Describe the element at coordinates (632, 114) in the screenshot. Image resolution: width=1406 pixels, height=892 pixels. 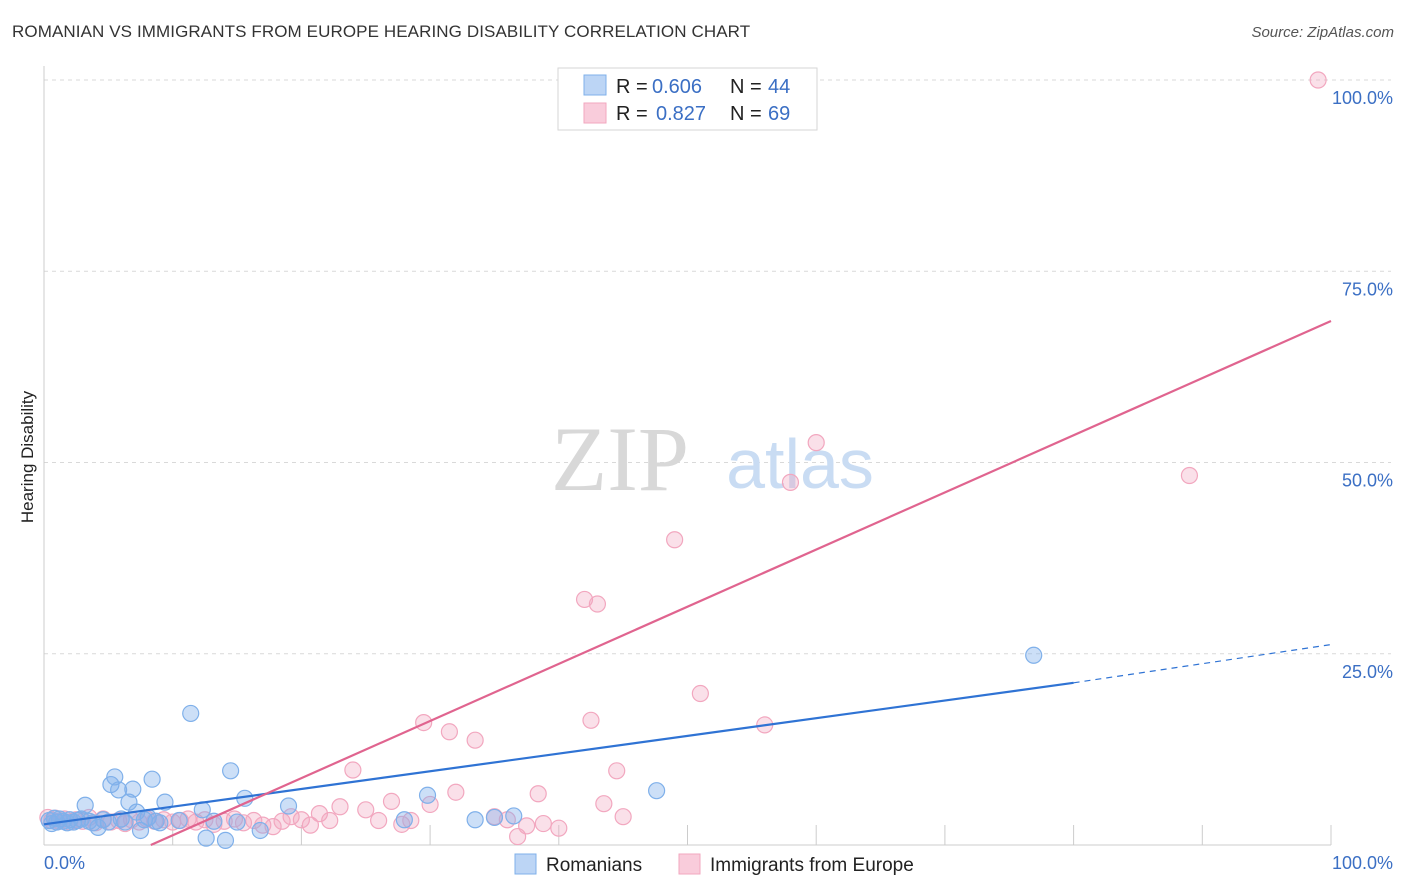
I see `legend-r-label-2: R =` at that location.